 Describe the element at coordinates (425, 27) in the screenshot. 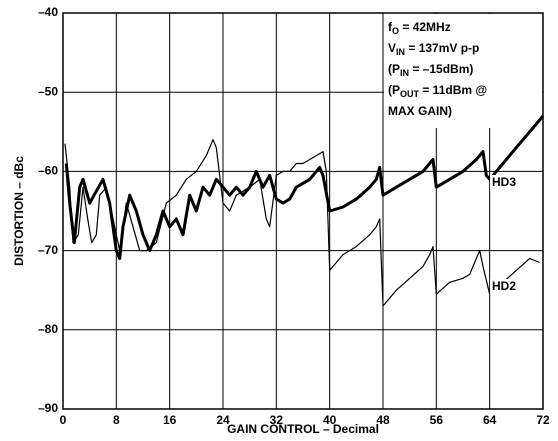

I see `annotation-part: = 42MHz` at that location.